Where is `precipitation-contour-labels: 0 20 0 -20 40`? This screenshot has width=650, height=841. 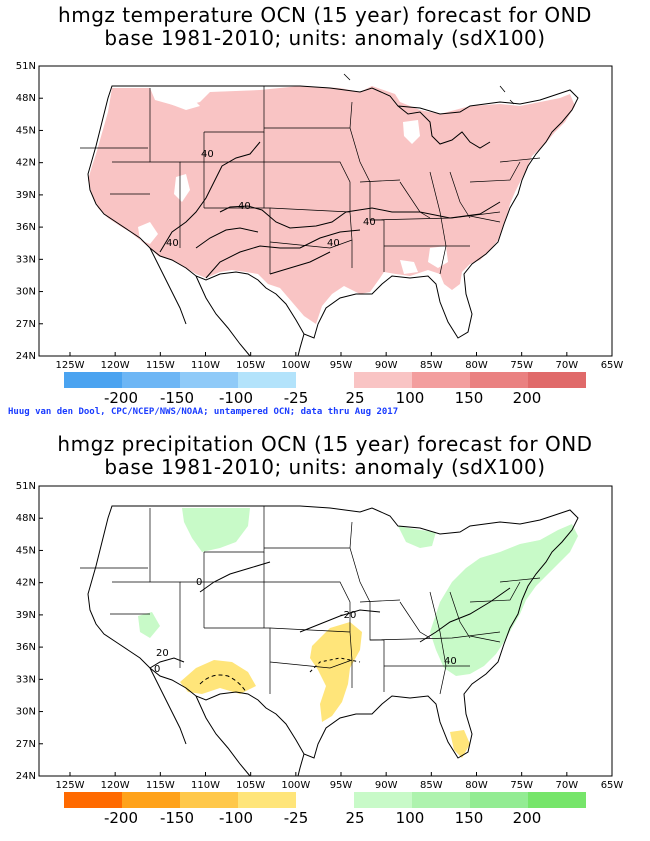 precipitation-contour-labels: 0 20 0 -20 40 is located at coordinates (305, 626).